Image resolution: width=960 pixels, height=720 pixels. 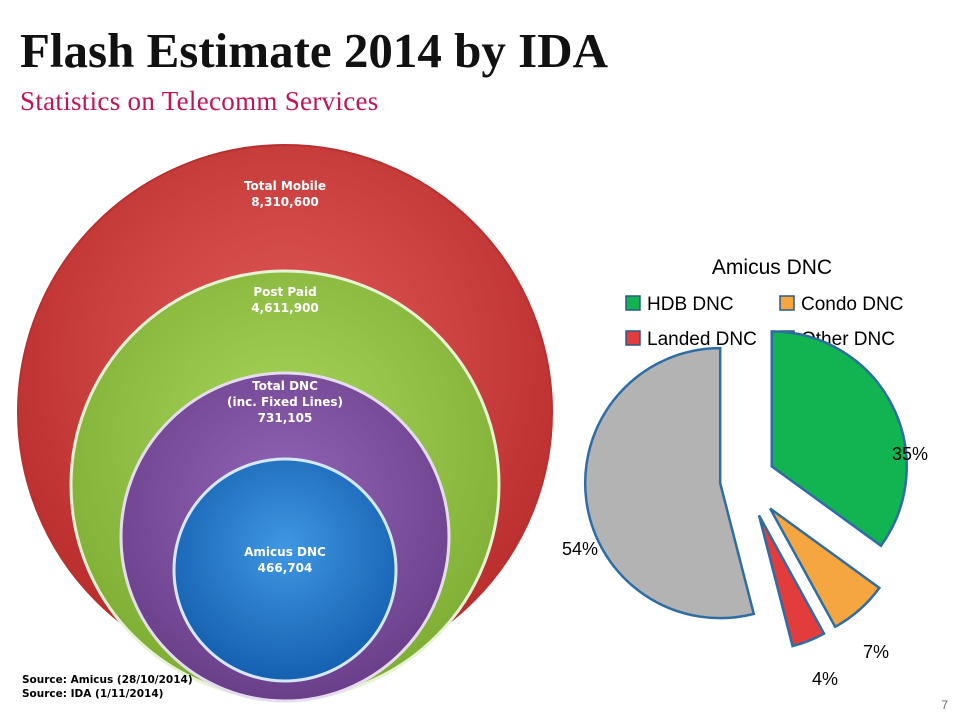 I want to click on page-number: 7, so click(x=944, y=705).